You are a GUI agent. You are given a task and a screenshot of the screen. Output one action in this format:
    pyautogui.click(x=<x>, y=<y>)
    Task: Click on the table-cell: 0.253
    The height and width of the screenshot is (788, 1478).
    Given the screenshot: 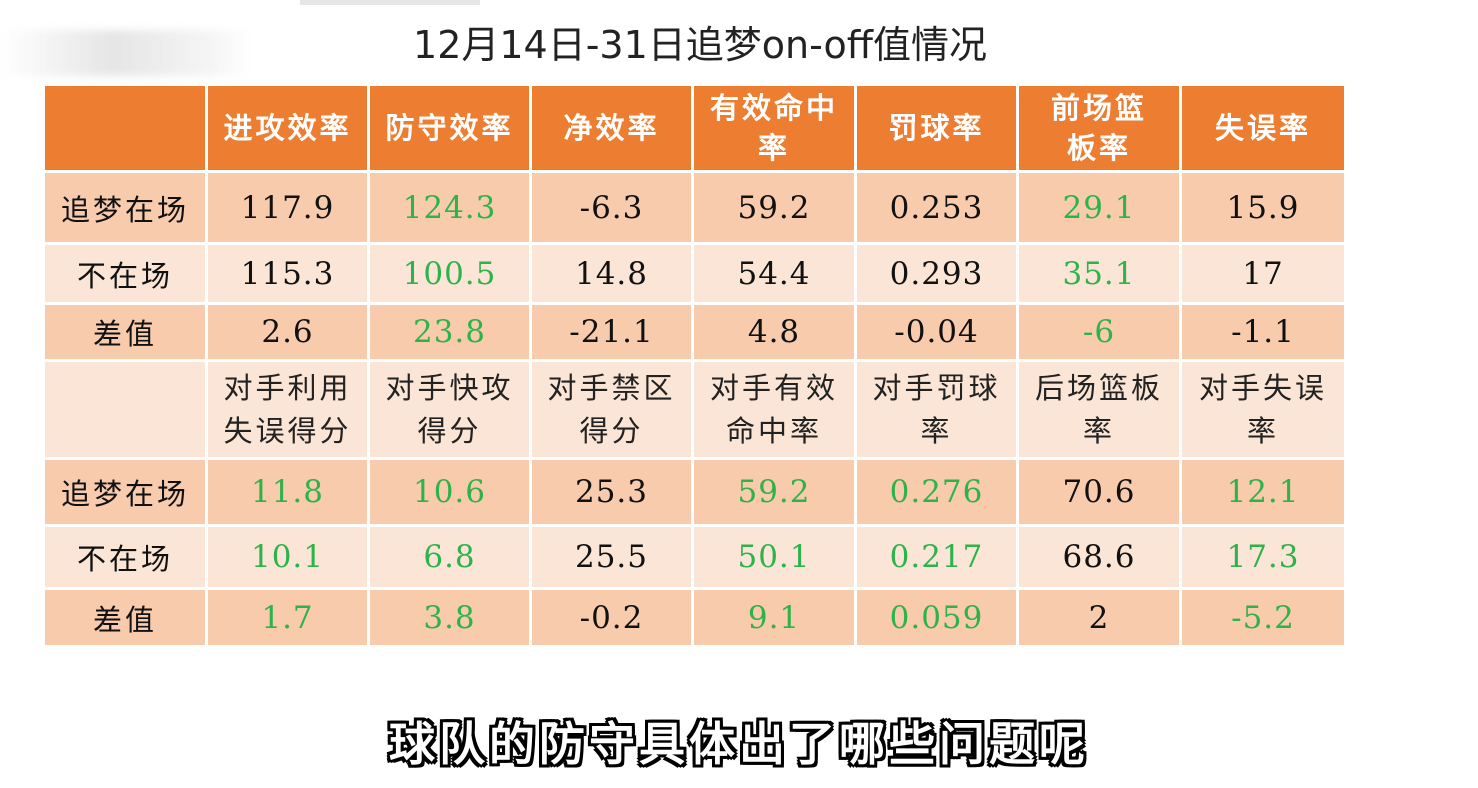 What is the action you would take?
    pyautogui.click(x=938, y=209)
    